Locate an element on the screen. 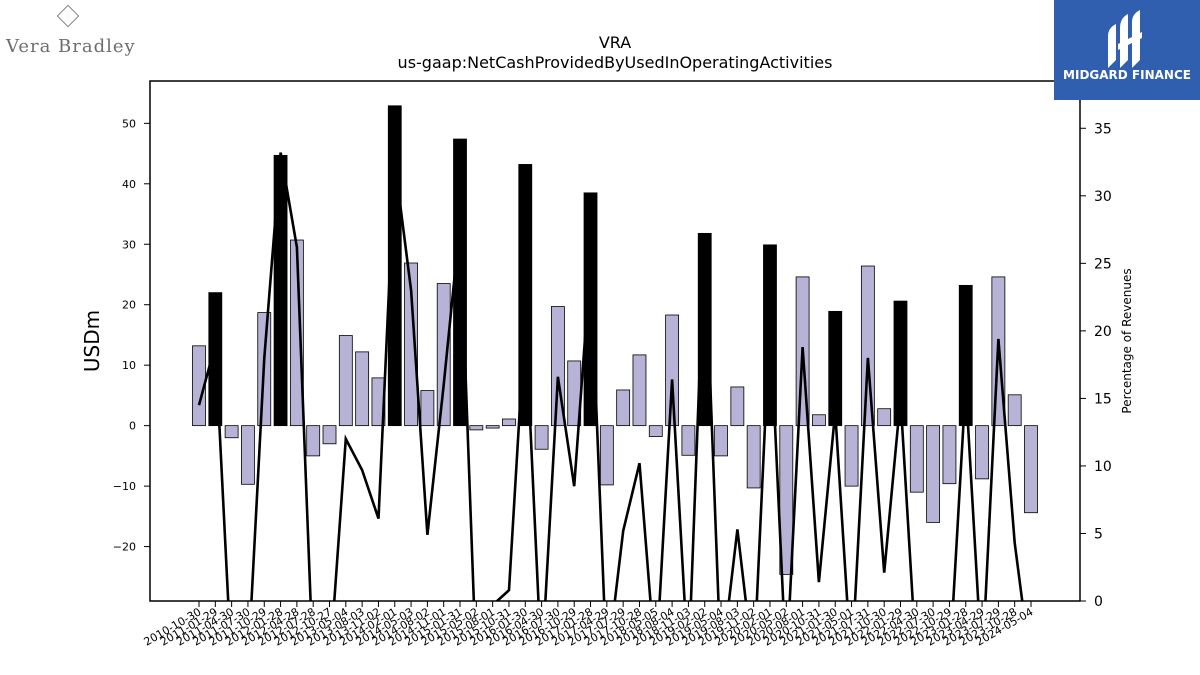 The height and width of the screenshot is (675, 1200). y-tick-label: −10 is located at coordinates (124, 486).